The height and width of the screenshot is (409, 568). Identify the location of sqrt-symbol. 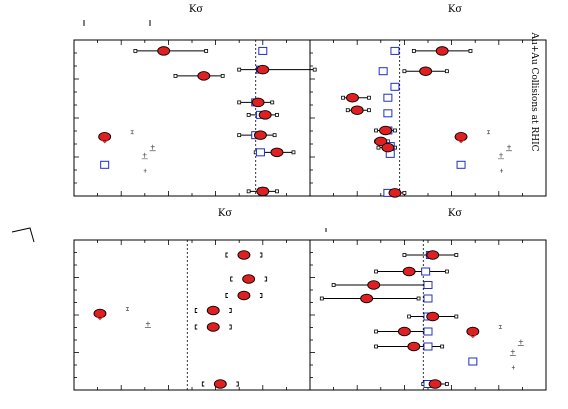
(23, 235).